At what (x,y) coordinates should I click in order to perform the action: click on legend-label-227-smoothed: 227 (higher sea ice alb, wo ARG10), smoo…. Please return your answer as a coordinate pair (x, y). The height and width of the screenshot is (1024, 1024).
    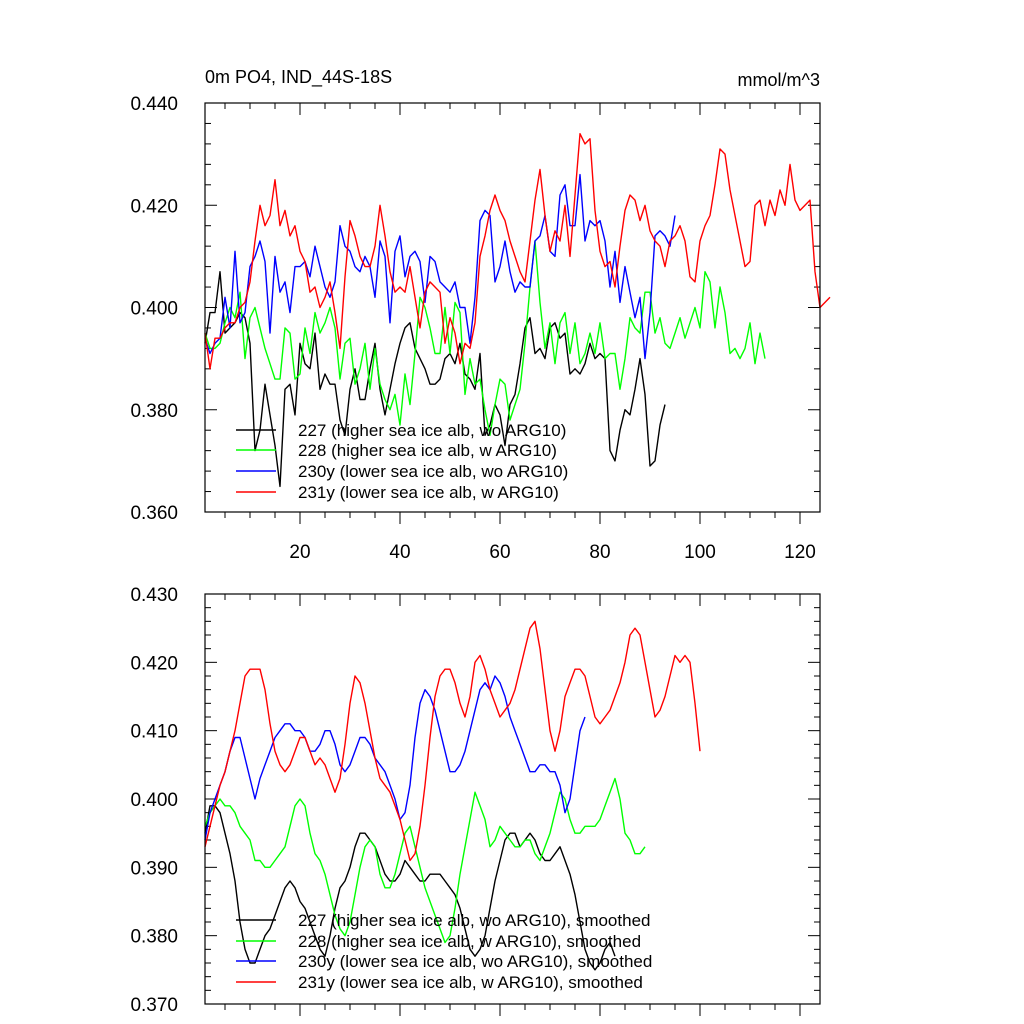
    Looking at the image, I should click on (474, 920).